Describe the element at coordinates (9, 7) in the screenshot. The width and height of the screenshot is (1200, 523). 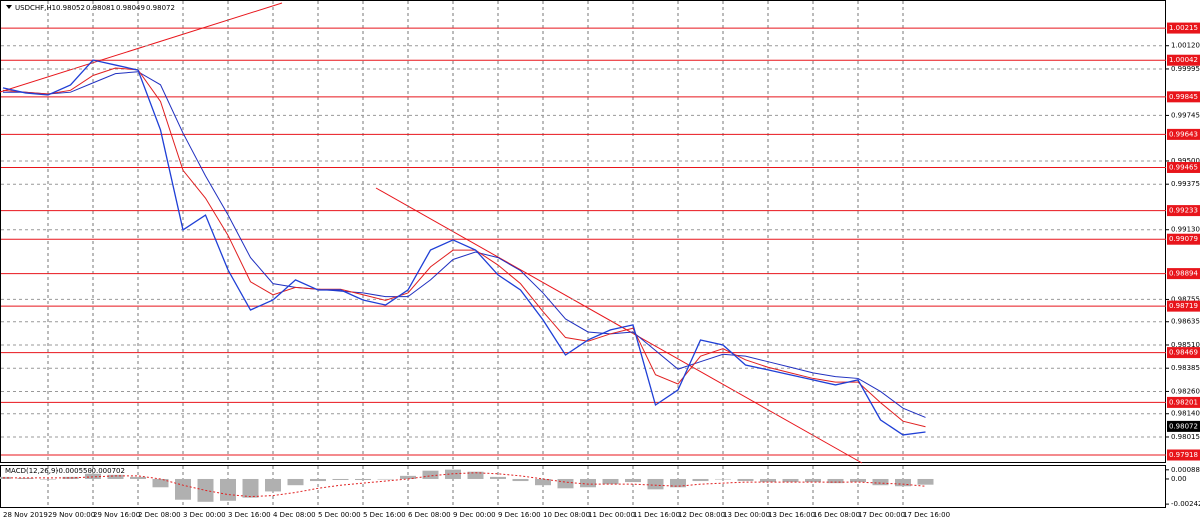
I see `menu-arrow` at that location.